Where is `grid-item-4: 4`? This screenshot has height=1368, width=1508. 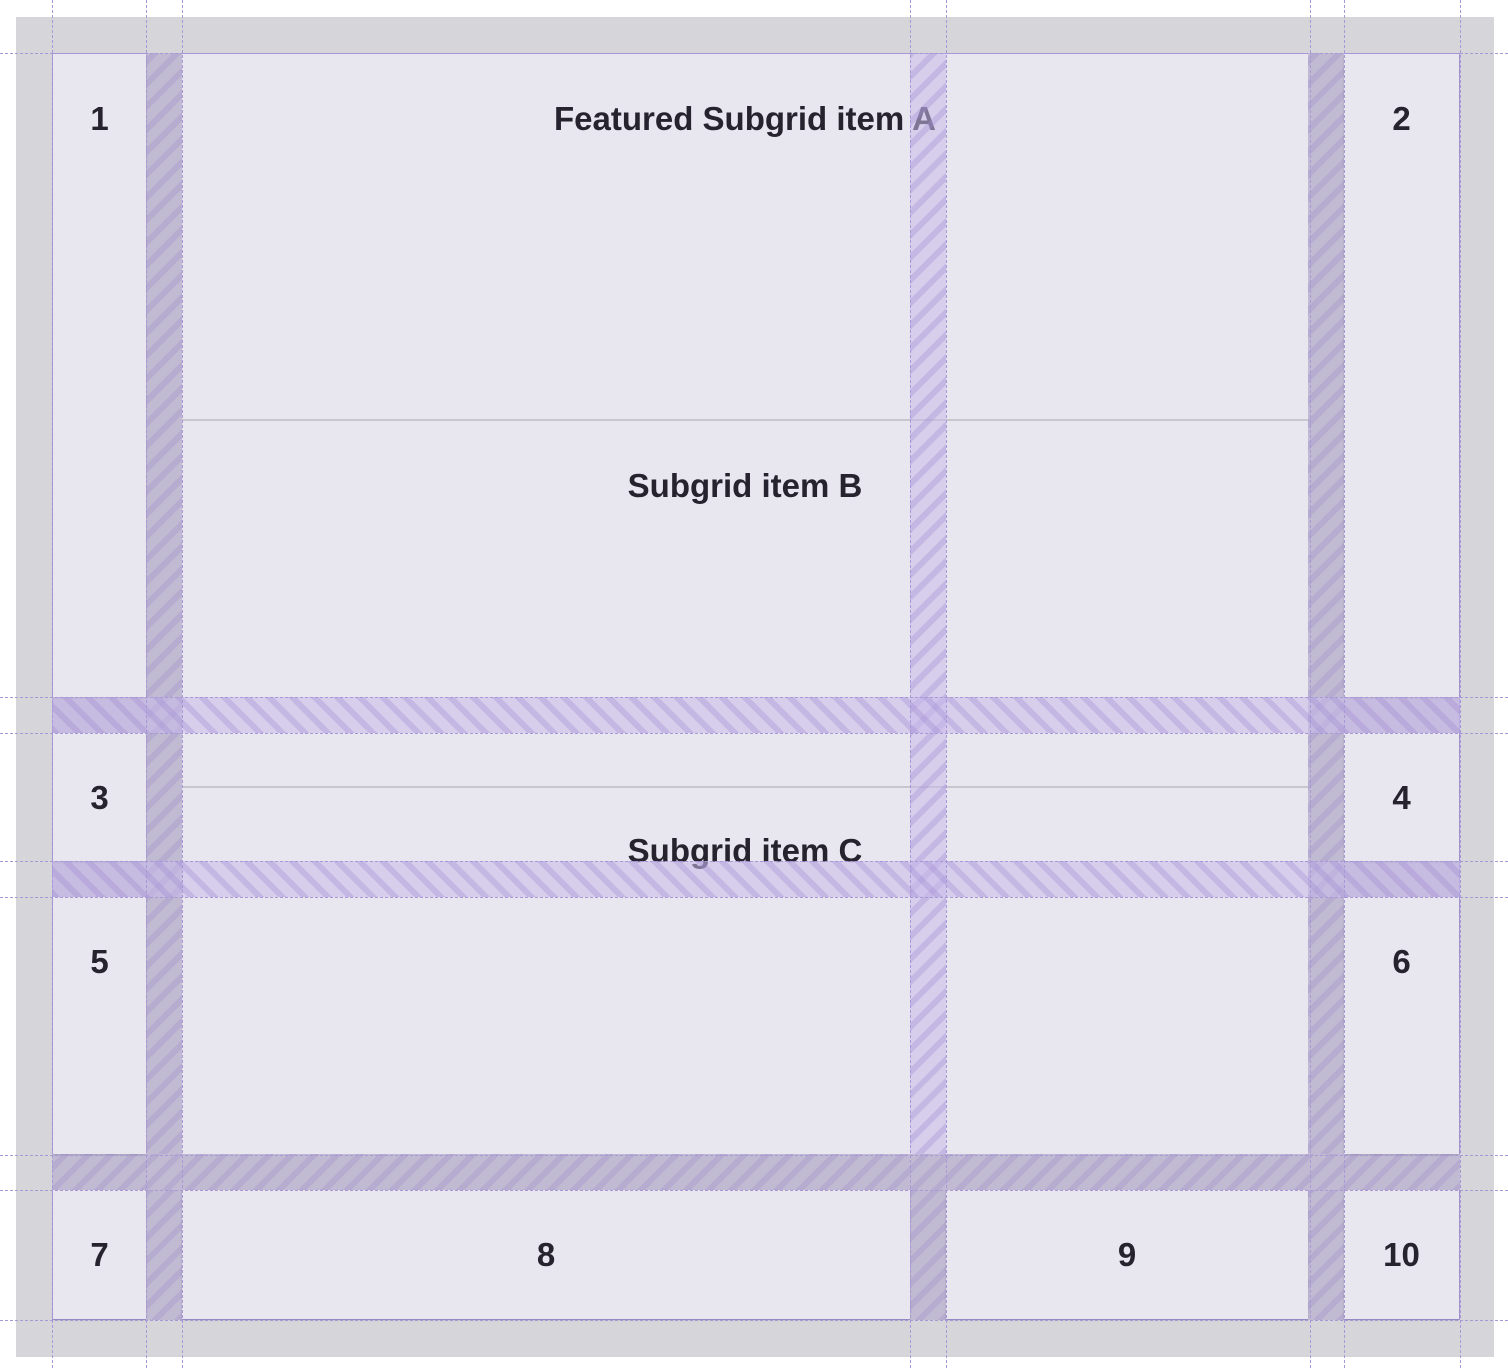 grid-item-4: 4 is located at coordinates (1401, 797).